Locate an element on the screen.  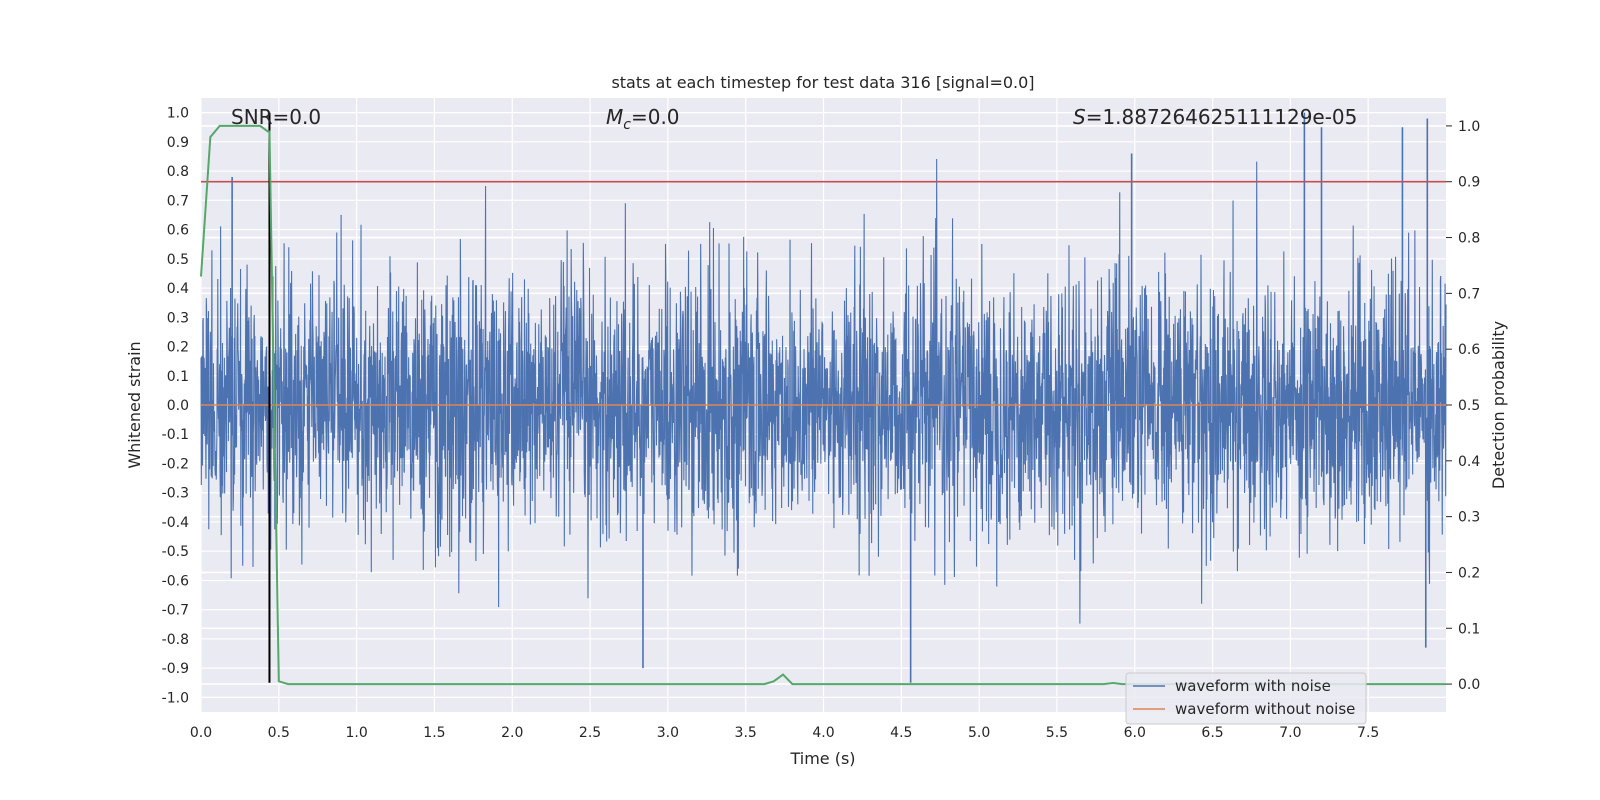
y-left-tick-label: -0.6 is located at coordinates (175, 581).